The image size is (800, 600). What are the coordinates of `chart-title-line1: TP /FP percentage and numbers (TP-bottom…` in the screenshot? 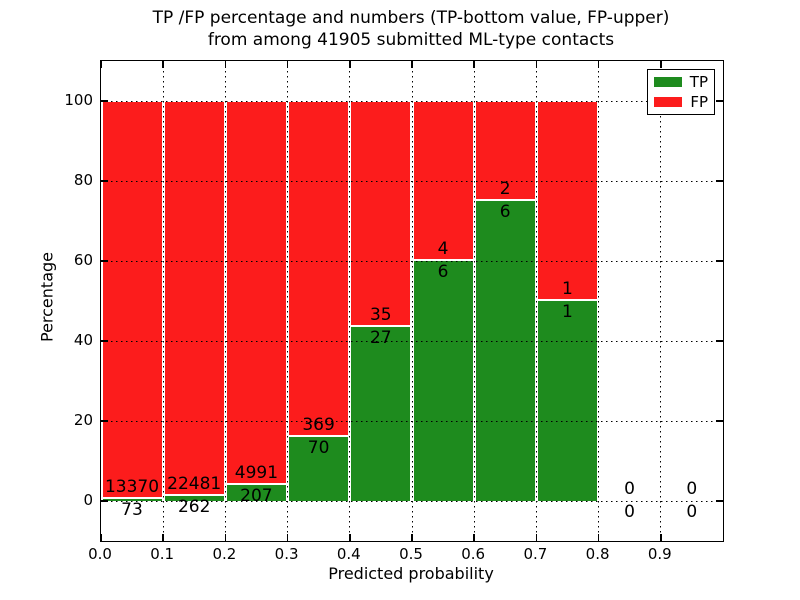 It's located at (411, 18).